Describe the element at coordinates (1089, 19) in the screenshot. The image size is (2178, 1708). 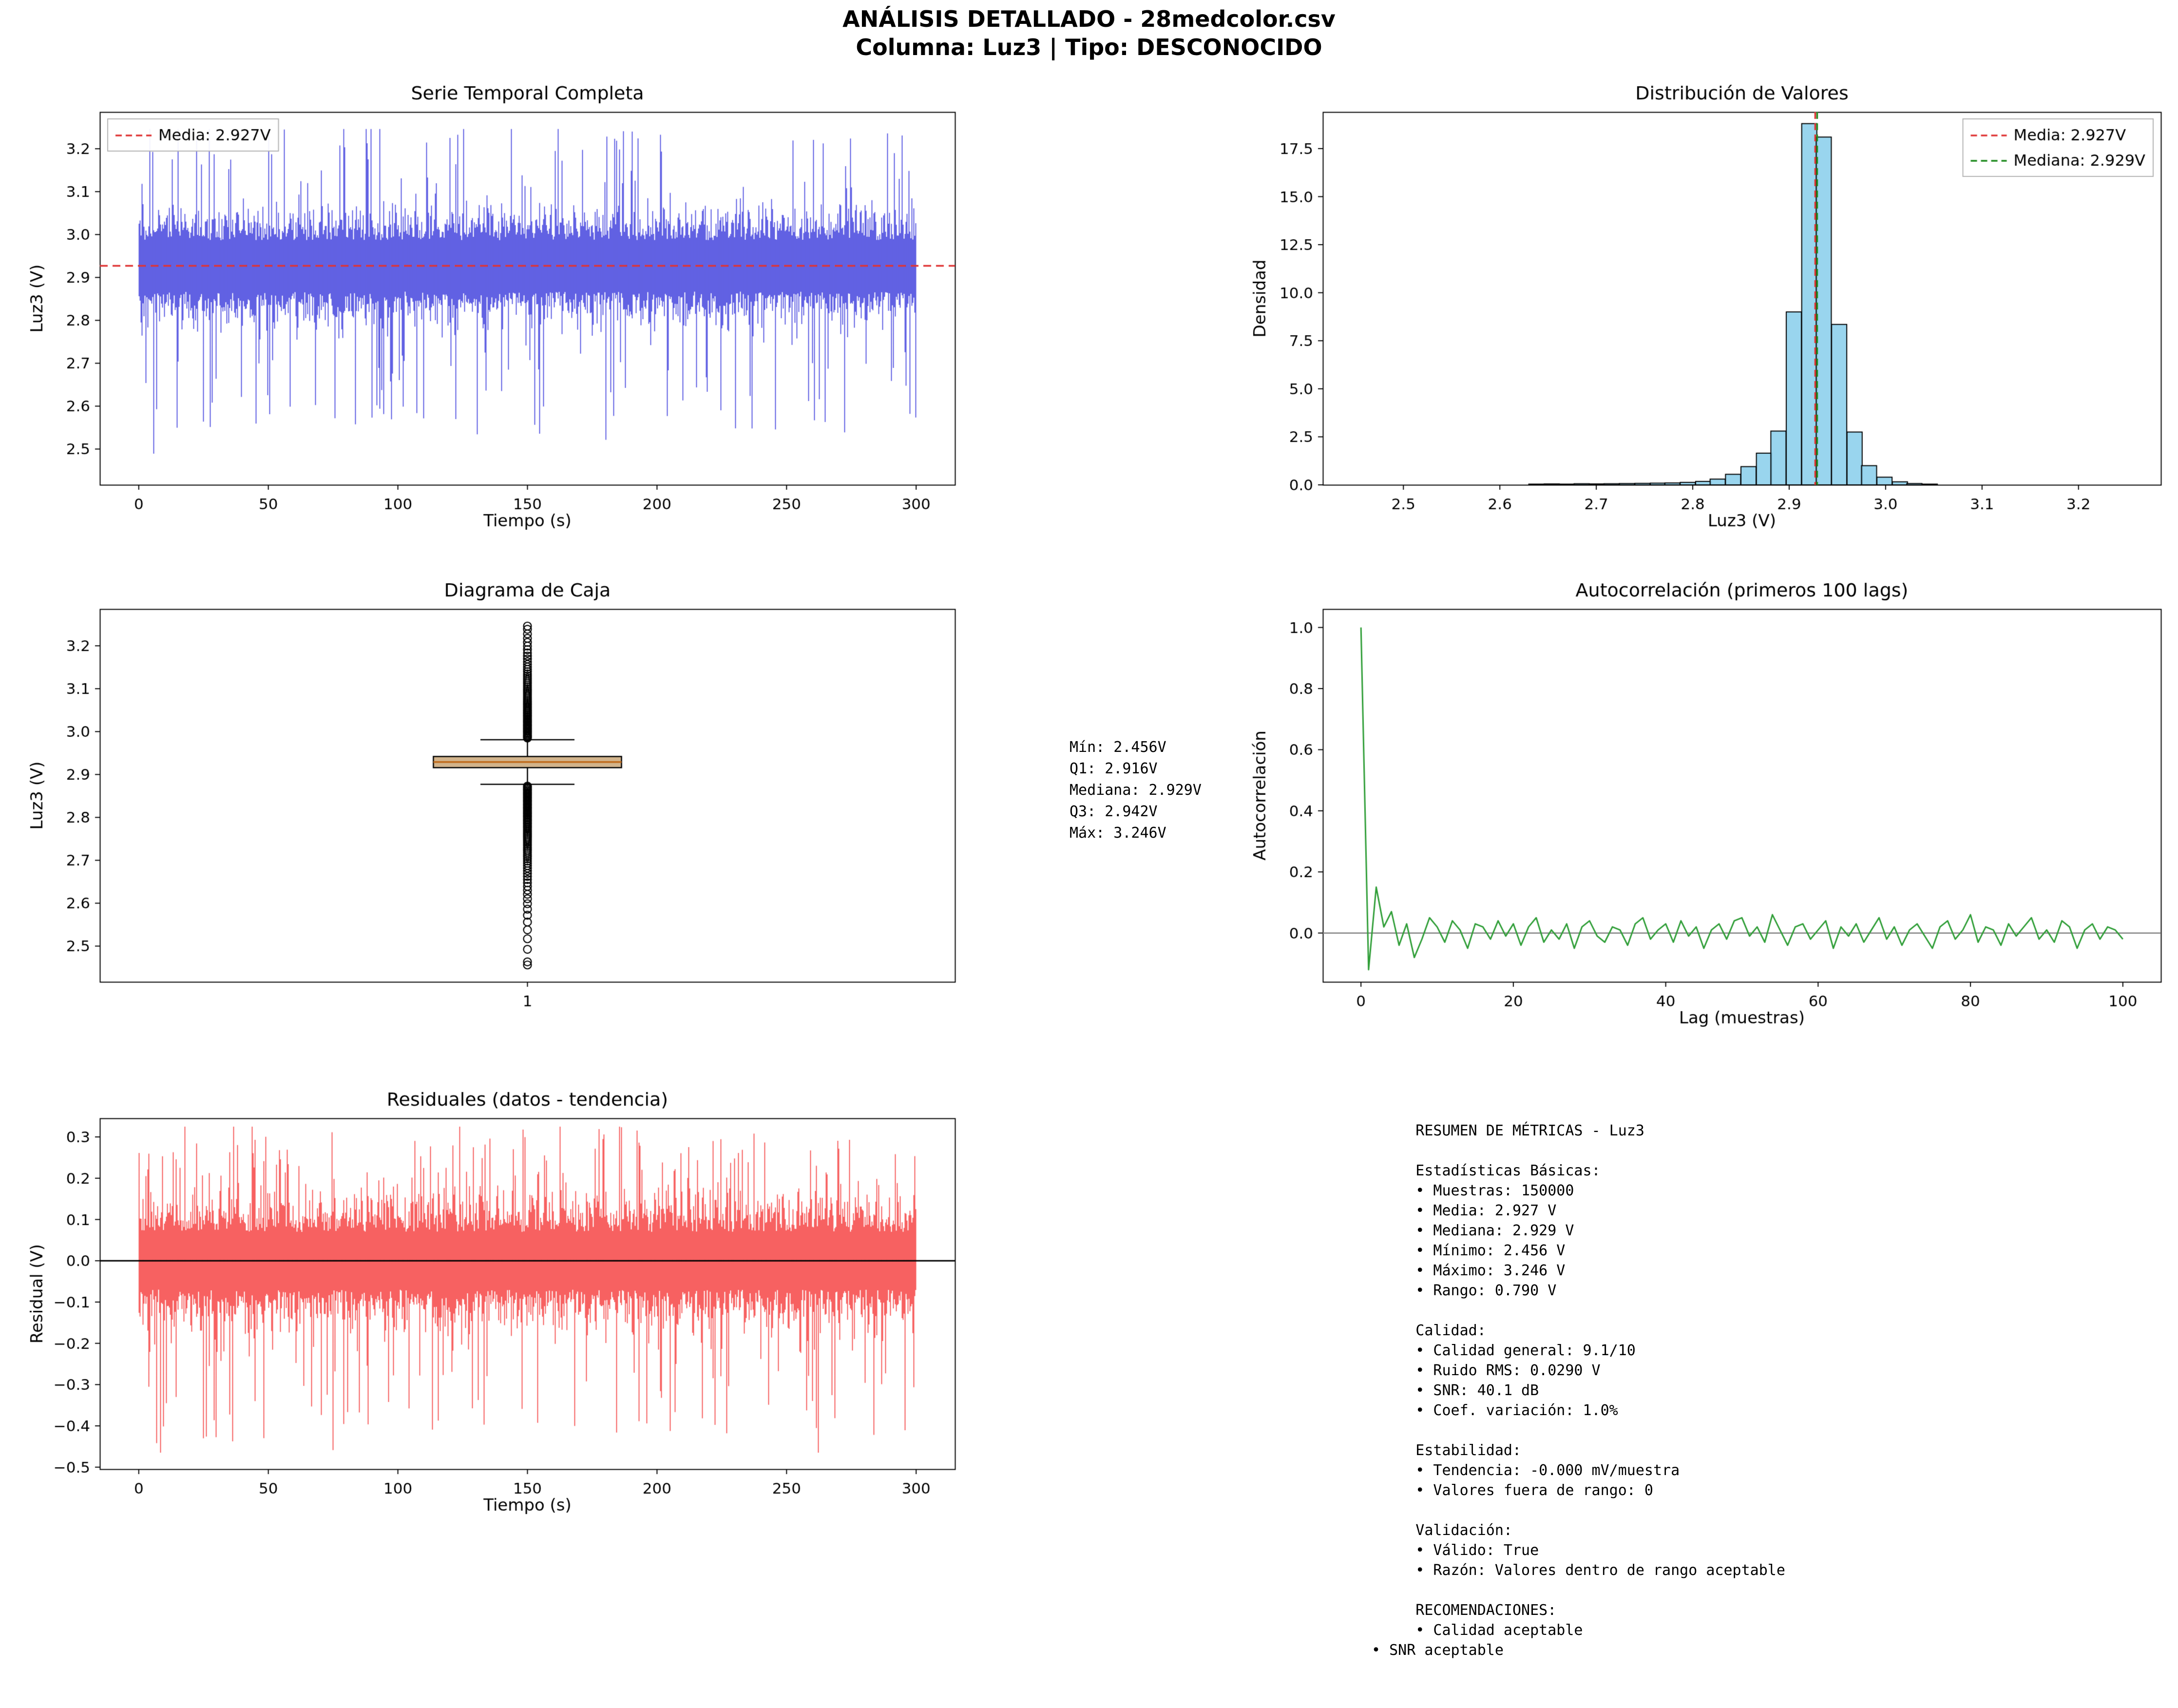
I see `page-title: ANÁLISIS DETALLADO - 28medcolor.csv` at that location.